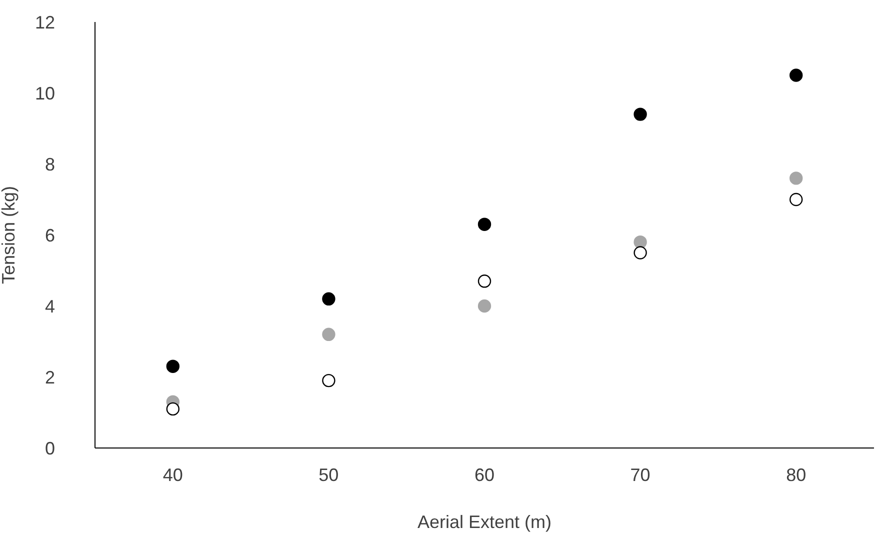  I want to click on y-axis-title: Tension (kg), so click(9, 235).